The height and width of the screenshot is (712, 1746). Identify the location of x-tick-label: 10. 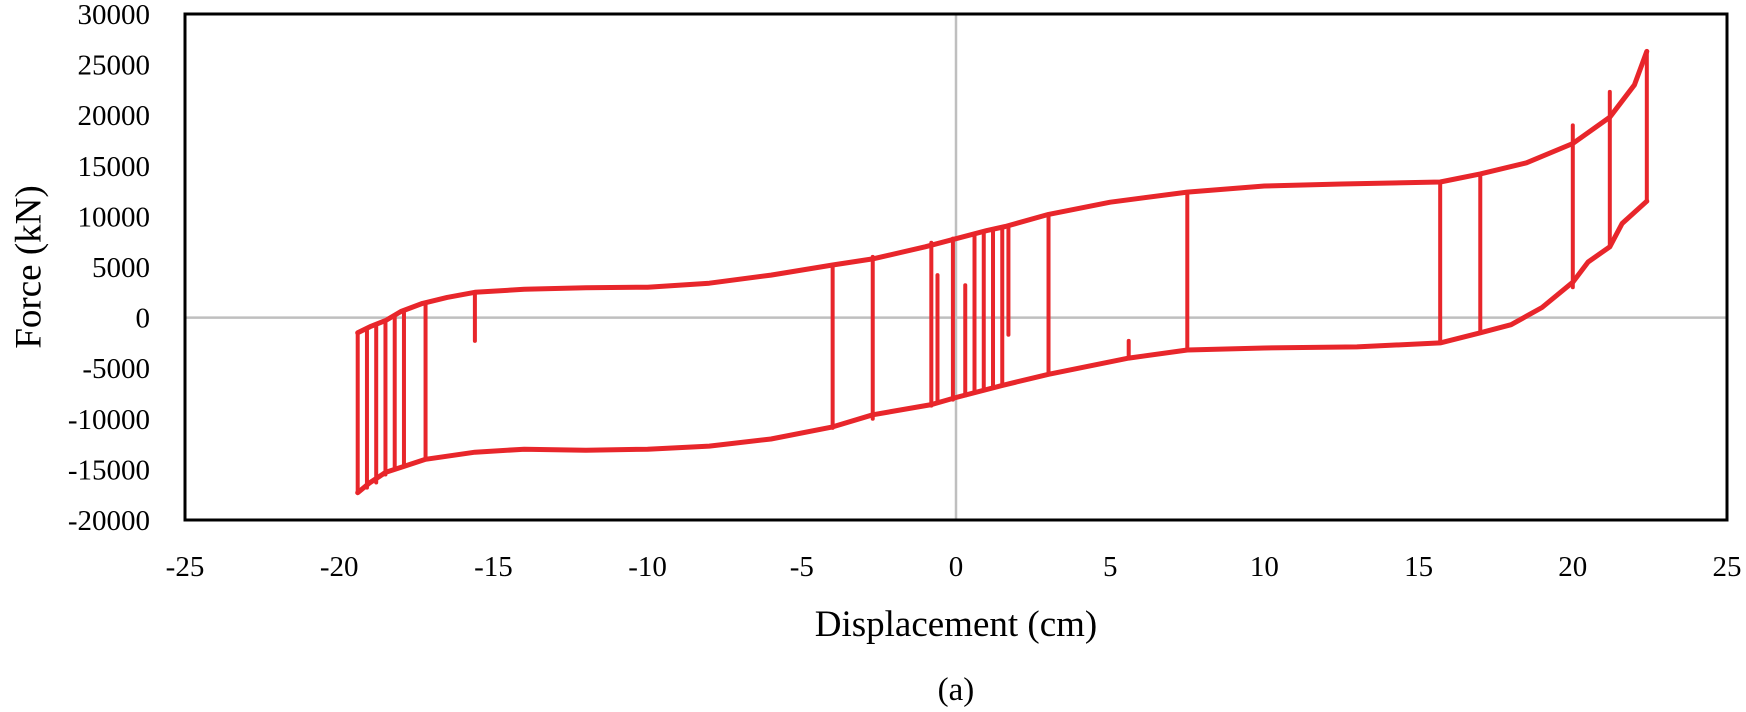
(1264, 567).